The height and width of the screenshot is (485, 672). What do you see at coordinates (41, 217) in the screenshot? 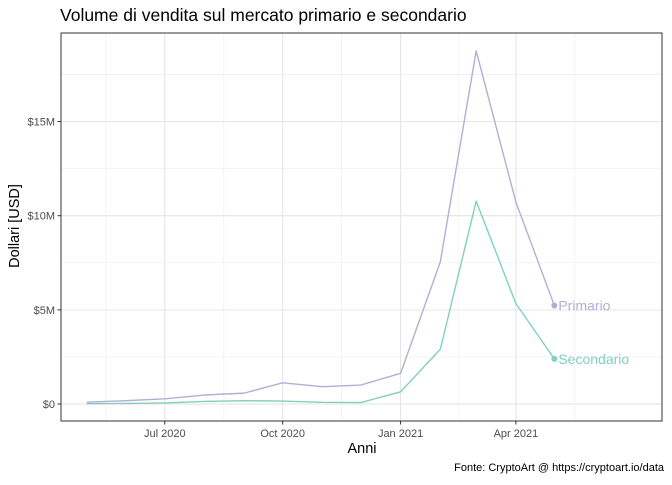
I see `y-tick-label: $10M` at bounding box center [41, 217].